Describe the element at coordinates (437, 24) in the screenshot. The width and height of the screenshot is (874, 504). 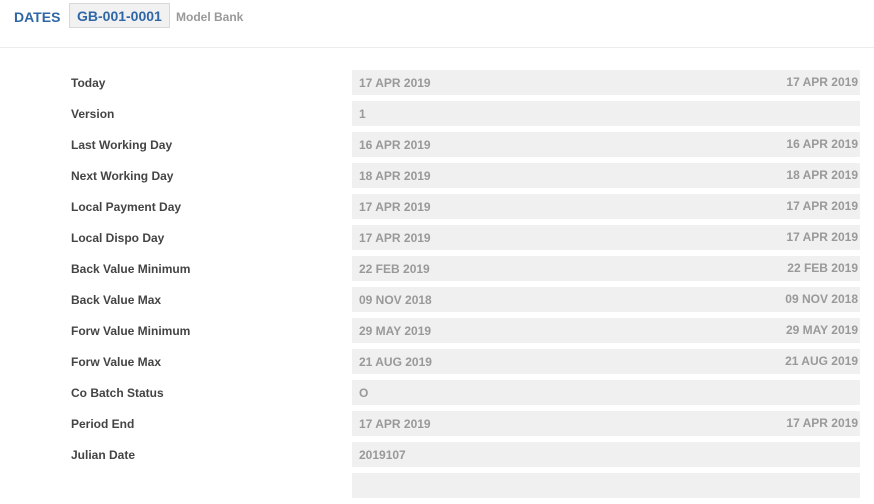
I see `page-header: DATES GB-001-0001 Model Bank` at that location.